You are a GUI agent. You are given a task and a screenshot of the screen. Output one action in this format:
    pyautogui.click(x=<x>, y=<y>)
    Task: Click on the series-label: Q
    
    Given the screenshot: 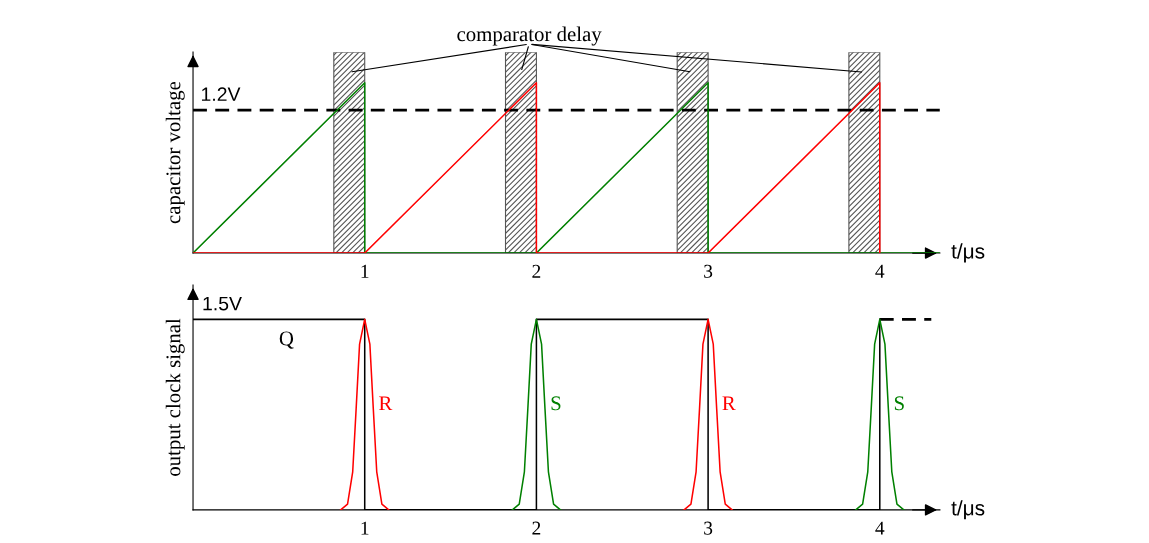 What is the action you would take?
    pyautogui.click(x=286, y=340)
    